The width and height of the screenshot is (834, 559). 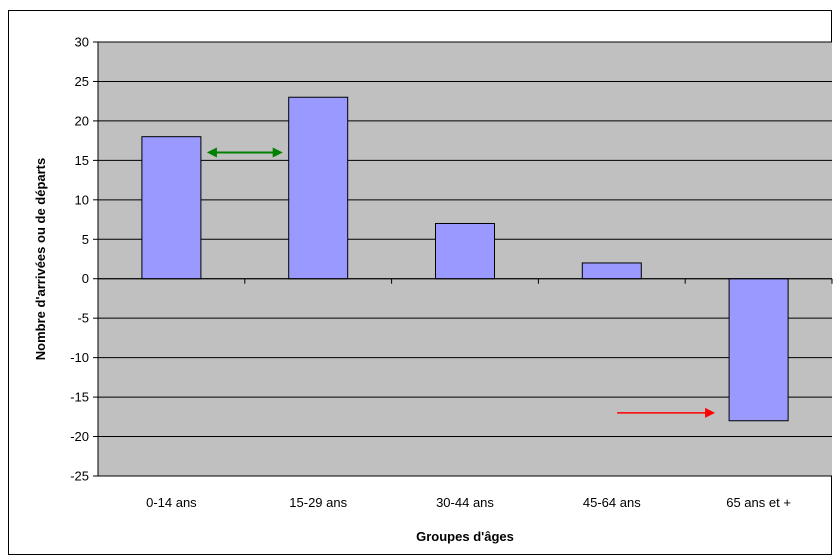 What do you see at coordinates (79, 357) in the screenshot?
I see `y-tick-label: -10` at bounding box center [79, 357].